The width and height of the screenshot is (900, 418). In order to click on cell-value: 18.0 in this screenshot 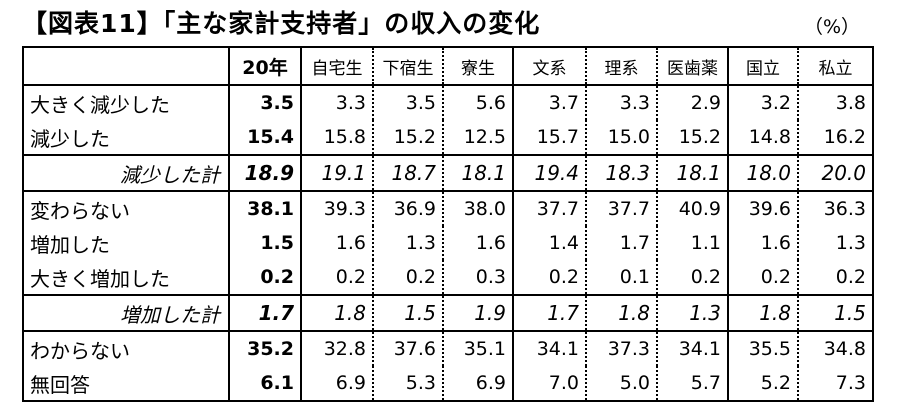, I will do `click(762, 173)`.